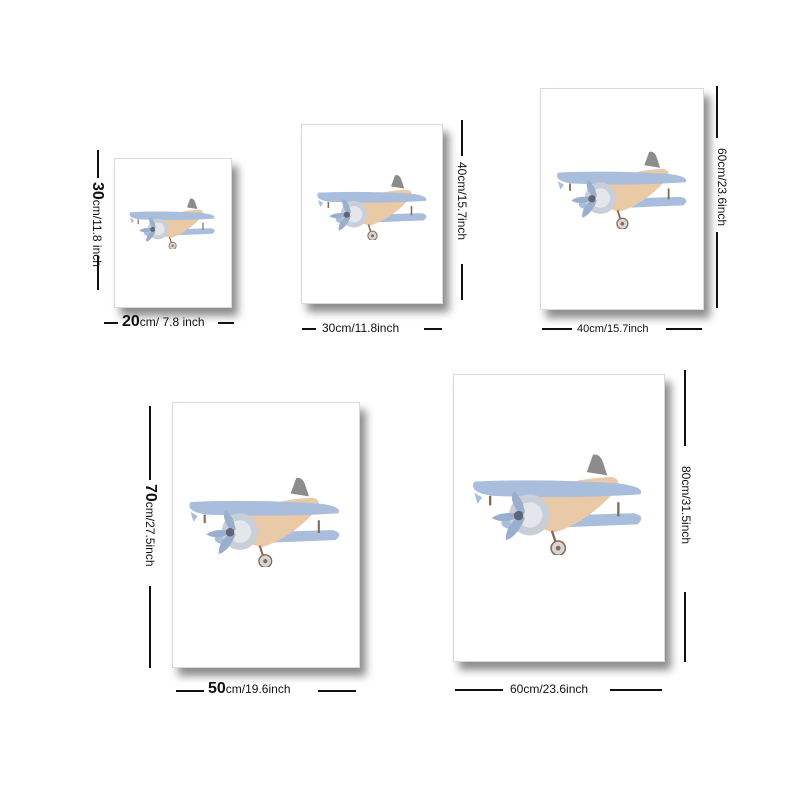 Image resolution: width=800 pixels, height=800 pixels. Describe the element at coordinates (150, 493) in the screenshot. I see `height-number: 70` at that location.